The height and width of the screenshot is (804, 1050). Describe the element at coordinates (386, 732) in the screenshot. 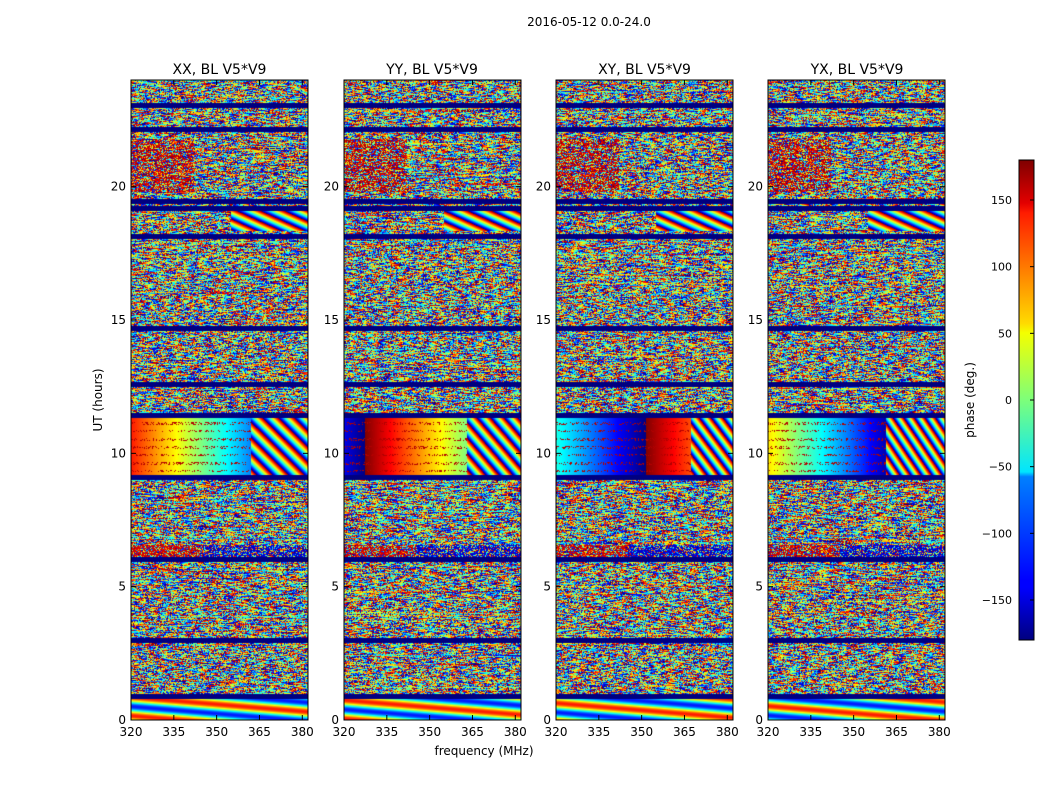

I see `x-tick-label-yy: 335` at that location.